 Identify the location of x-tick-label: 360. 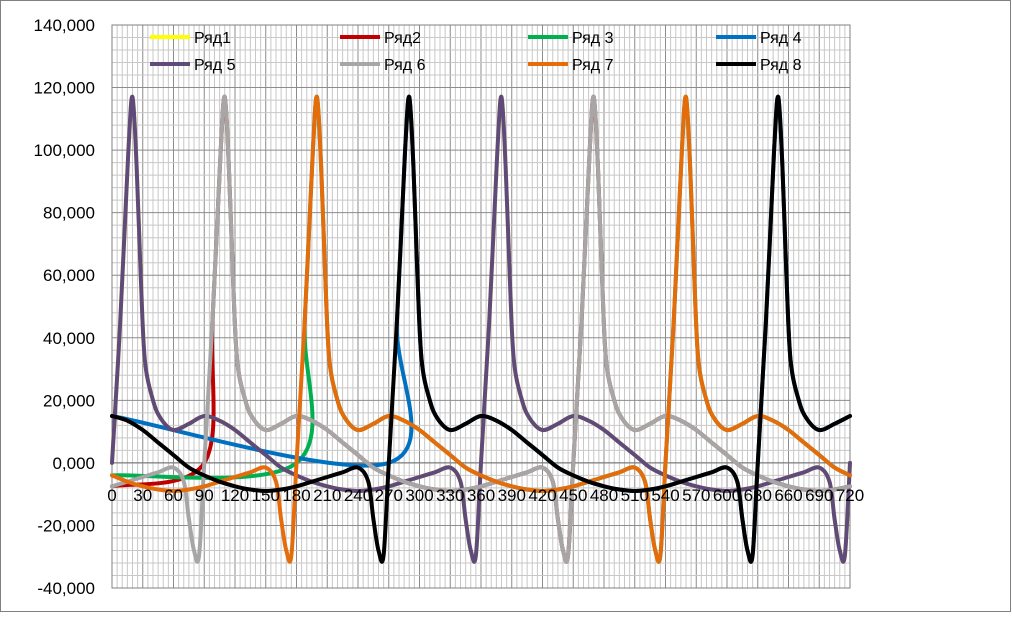
(481, 495).